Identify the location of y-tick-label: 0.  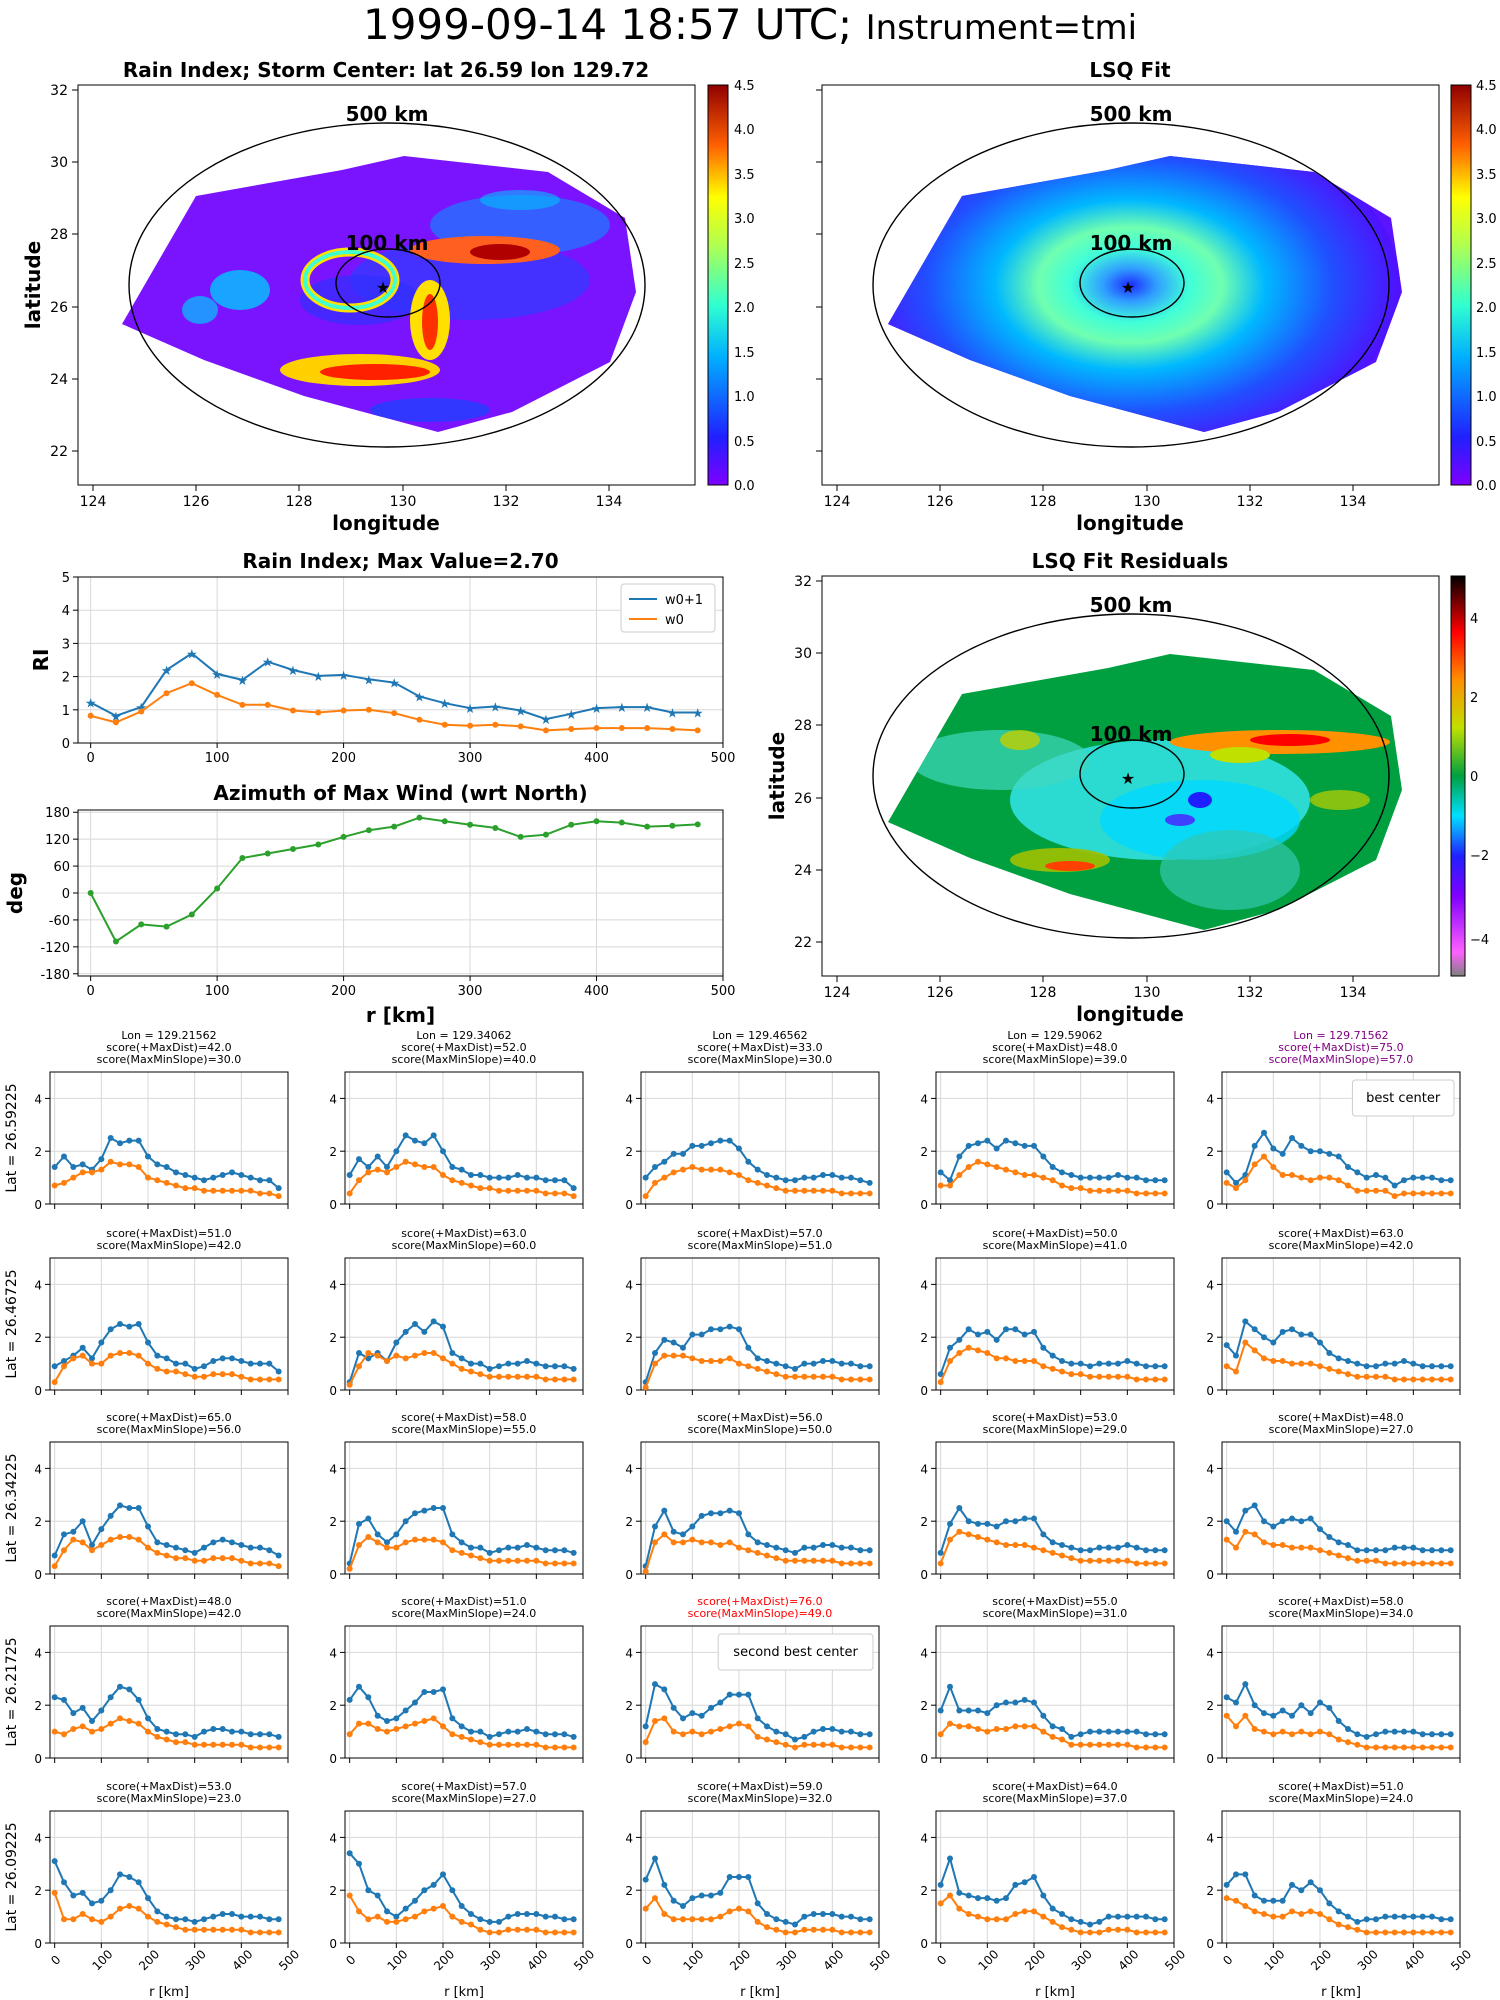
(1210, 1391).